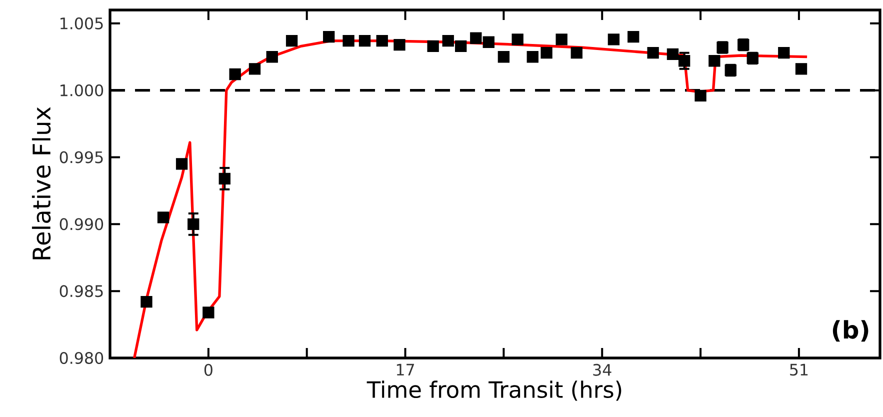  Describe the element at coordinates (82, 358) in the screenshot. I see `y-tick-label: 0.980` at that location.